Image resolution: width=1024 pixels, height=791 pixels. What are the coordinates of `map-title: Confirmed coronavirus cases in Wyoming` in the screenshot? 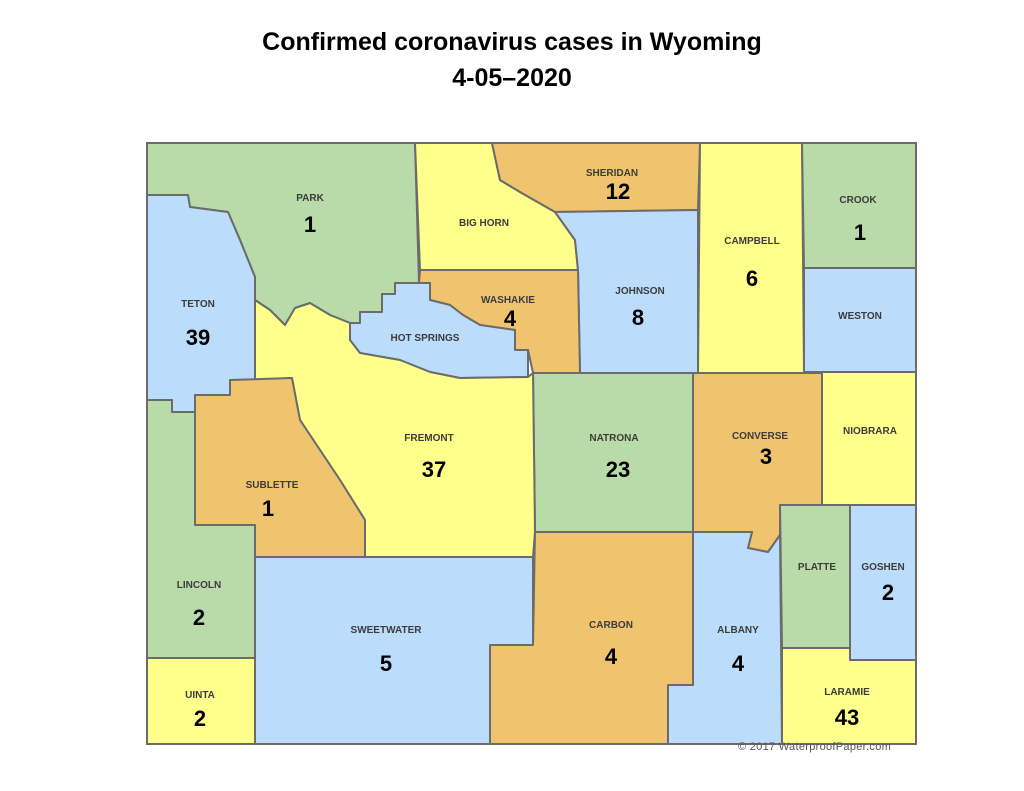 It's located at (512, 42).